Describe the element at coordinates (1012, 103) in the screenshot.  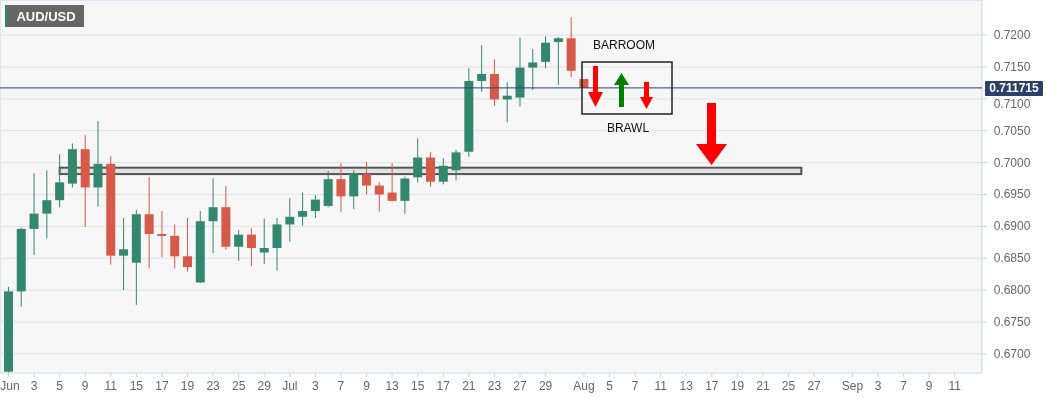
I see `y-tick-label: 0.7100` at that location.